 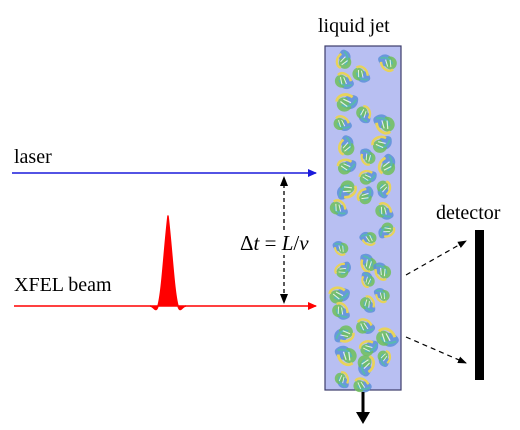 I want to click on velocity-v: v, so click(x=304, y=243).